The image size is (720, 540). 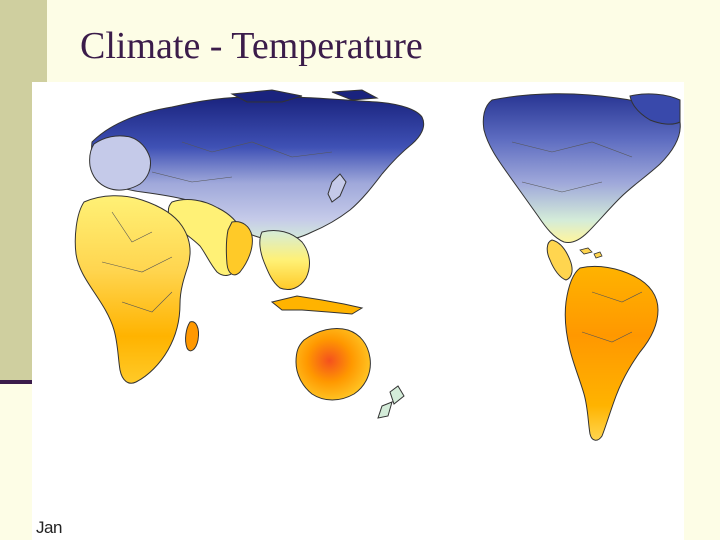 What do you see at coordinates (251, 46) in the screenshot?
I see `slide-title: Climate - Temperature` at bounding box center [251, 46].